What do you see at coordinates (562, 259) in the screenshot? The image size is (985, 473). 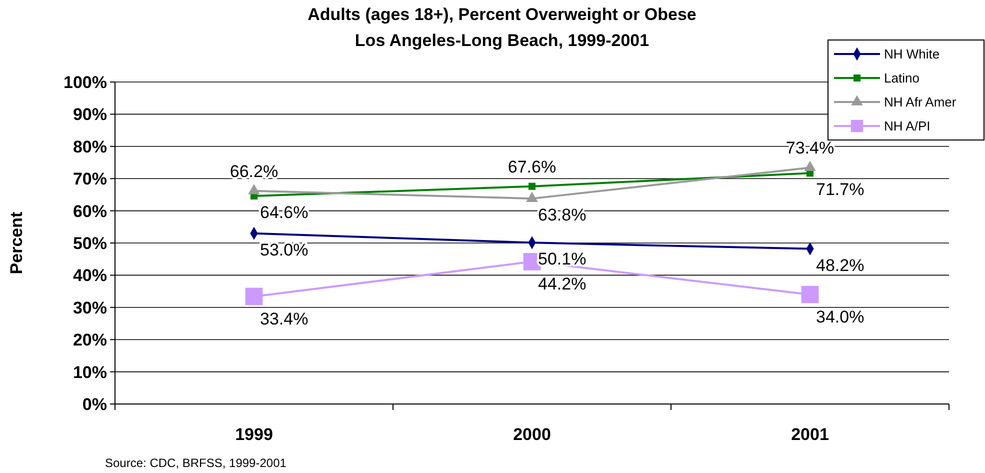 I see `data-label: 50.1%` at bounding box center [562, 259].